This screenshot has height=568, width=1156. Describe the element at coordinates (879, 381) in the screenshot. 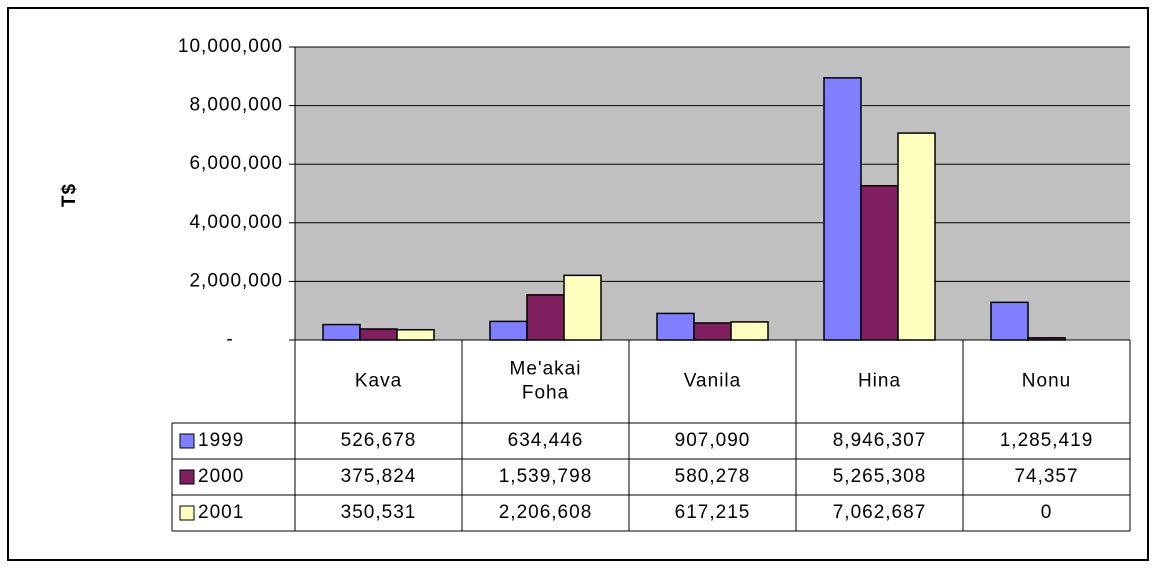

I see `category-label: Hina` at that location.